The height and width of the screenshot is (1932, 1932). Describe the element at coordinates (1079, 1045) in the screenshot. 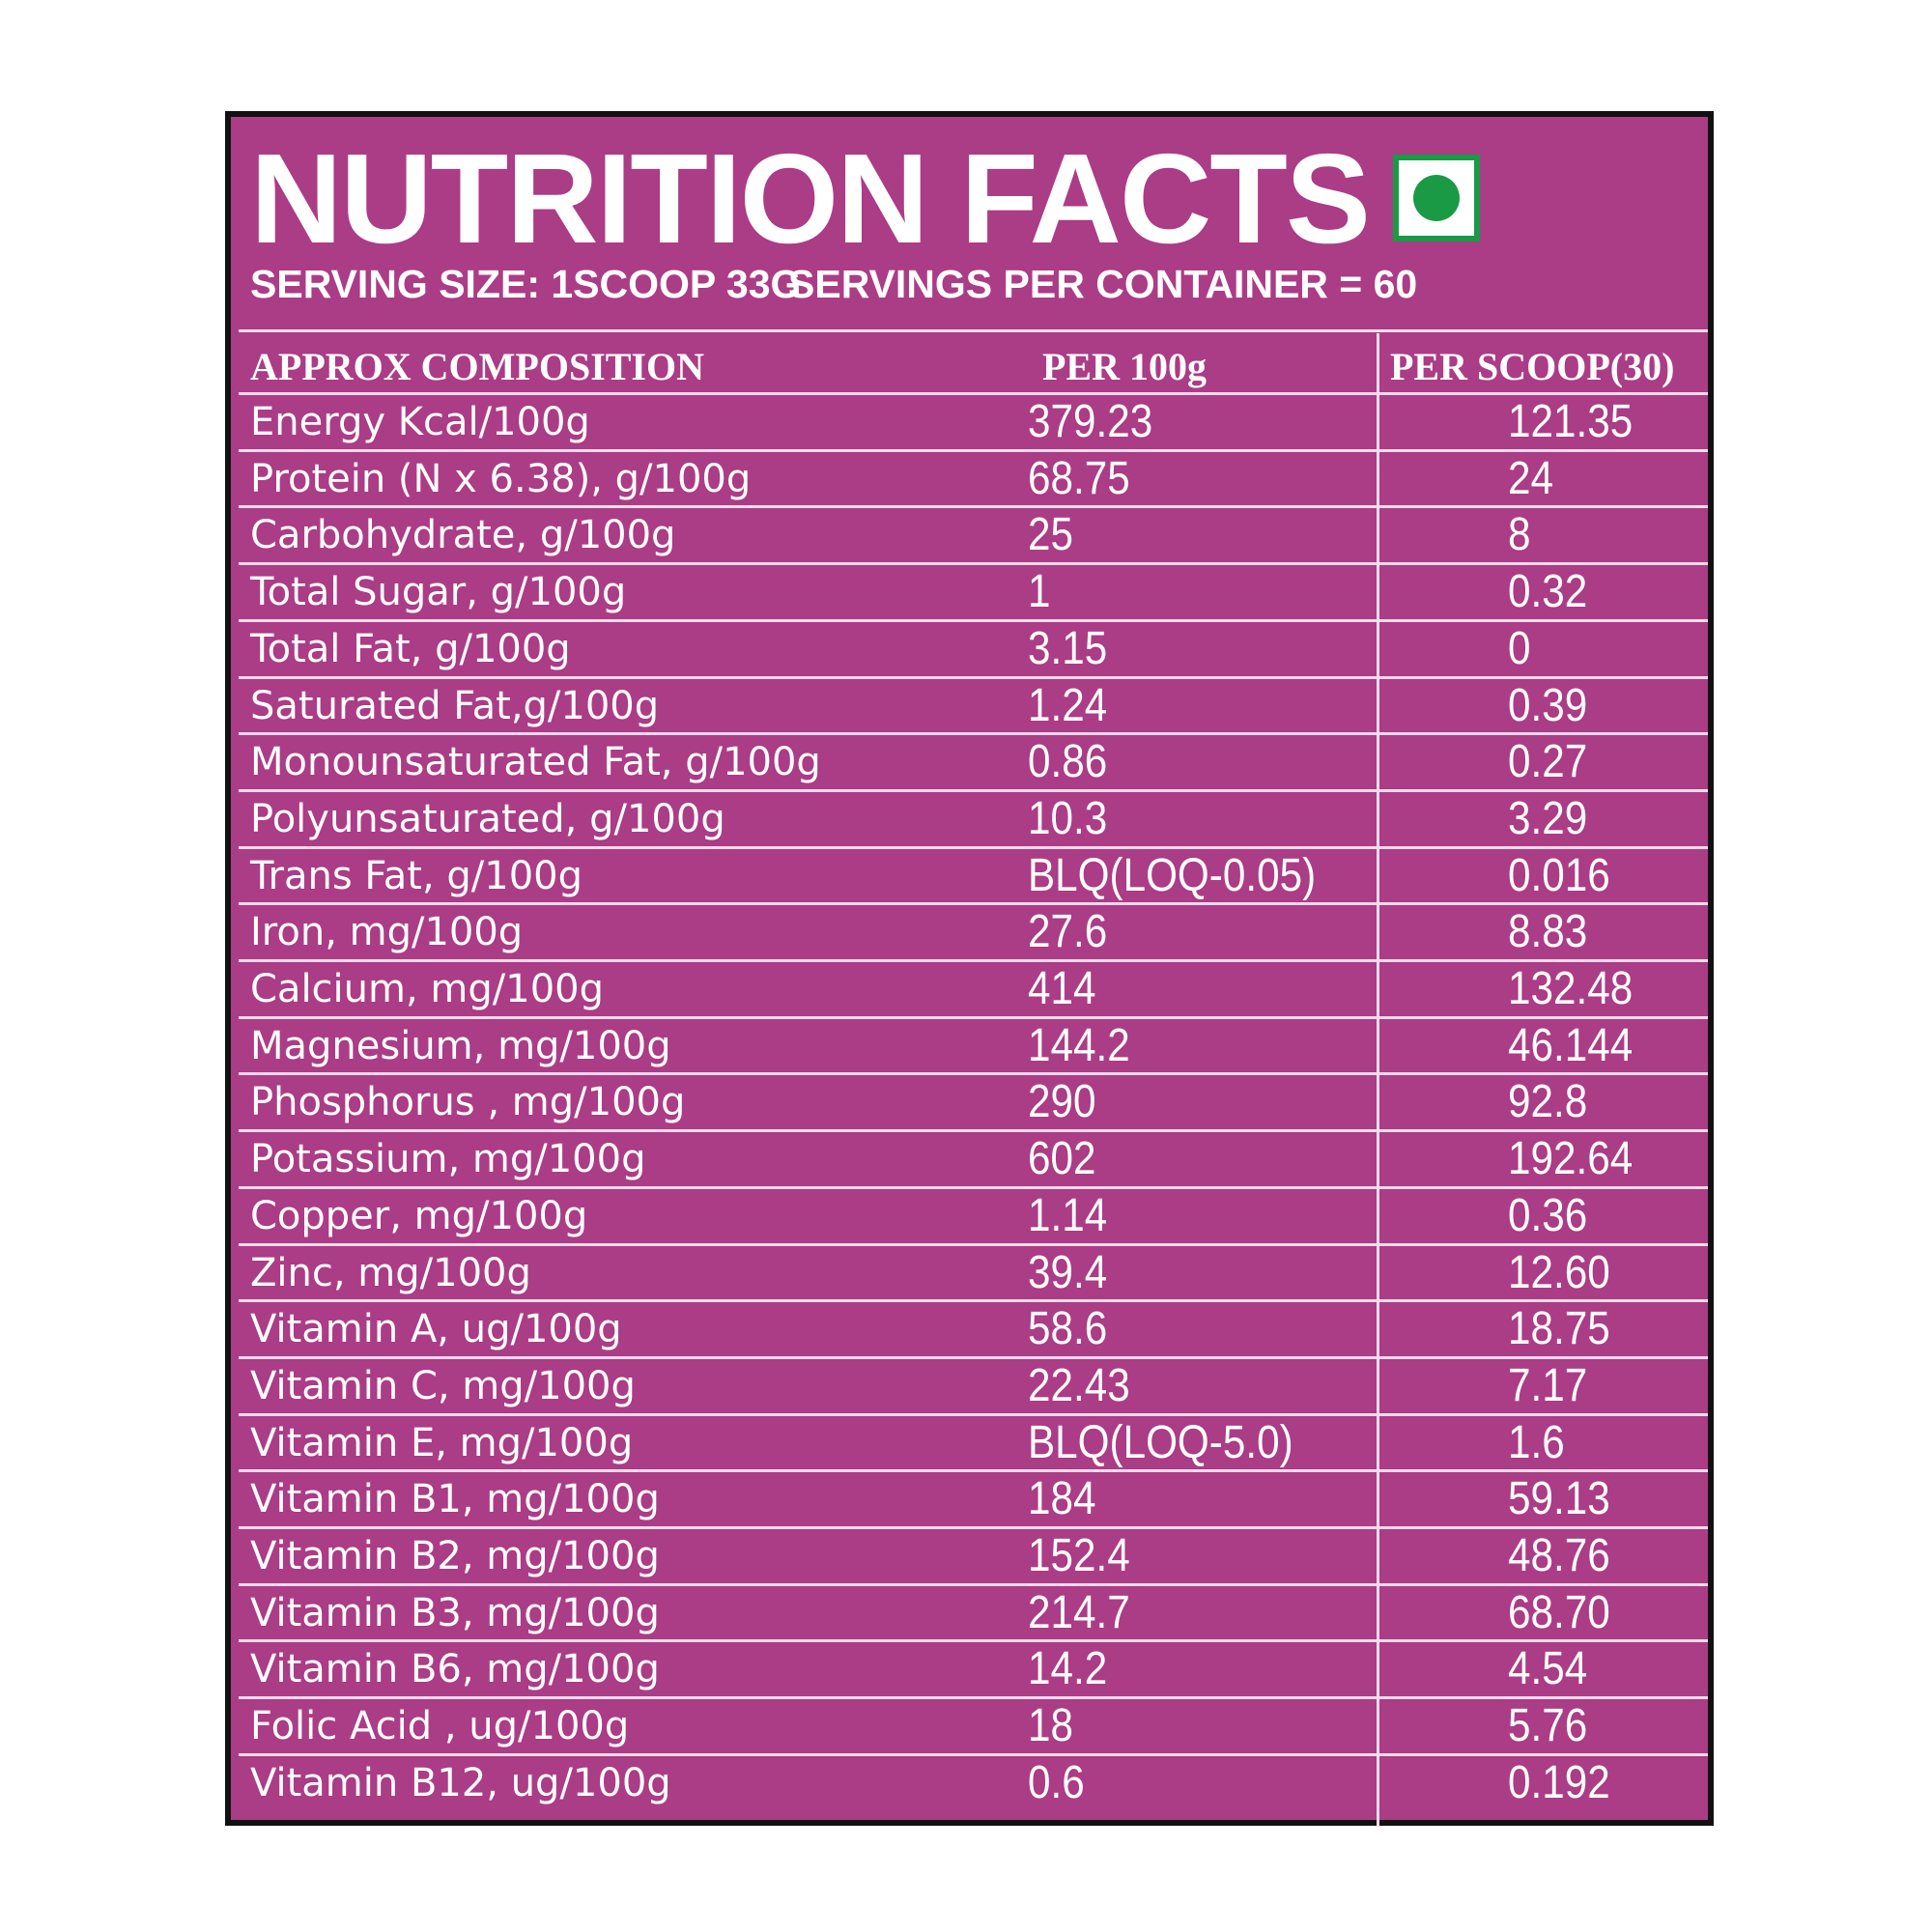

I see `per-100g: 144.2` at that location.